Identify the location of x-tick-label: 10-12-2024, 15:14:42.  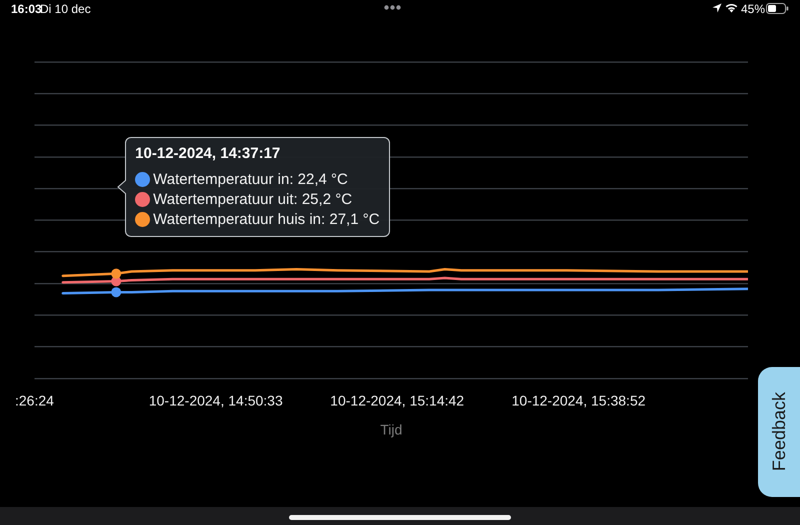
(397, 400).